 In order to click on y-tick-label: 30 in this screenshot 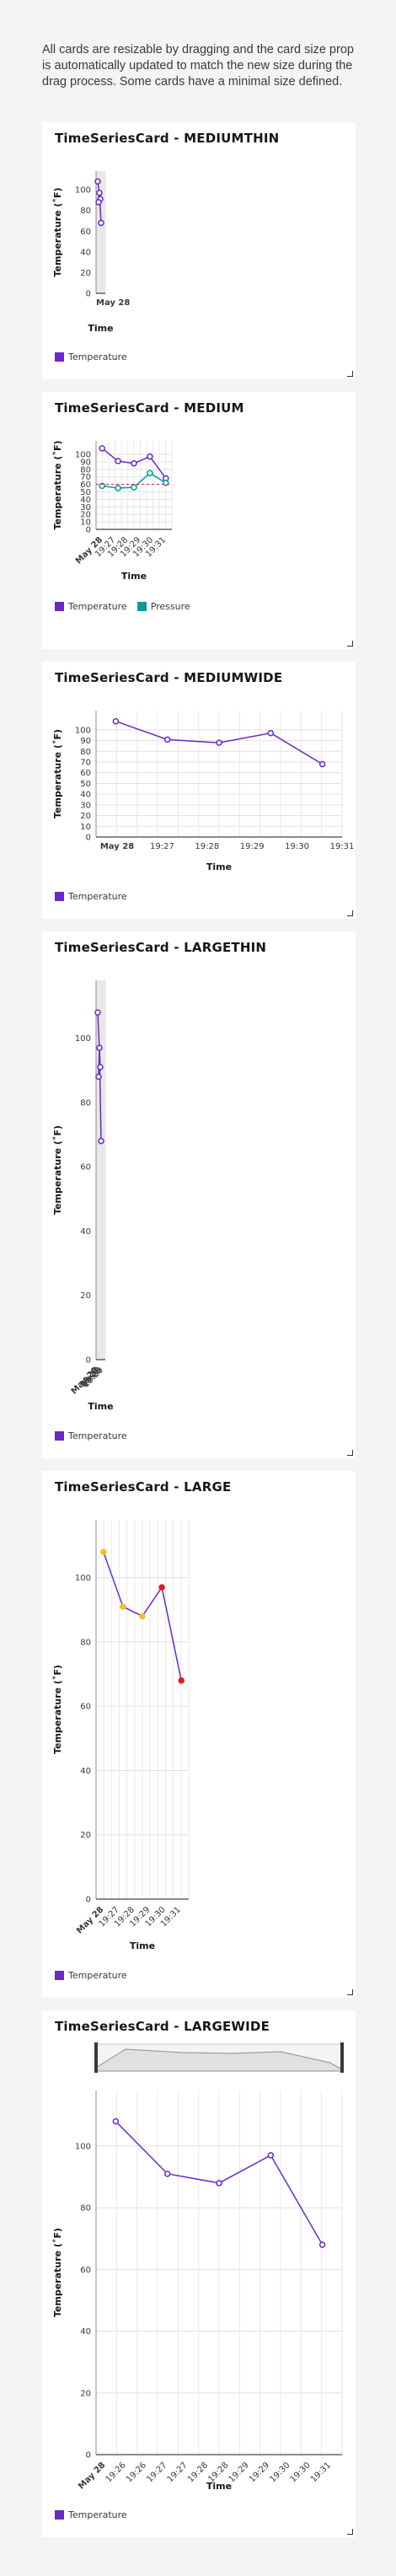, I will do `click(85, 805)`.